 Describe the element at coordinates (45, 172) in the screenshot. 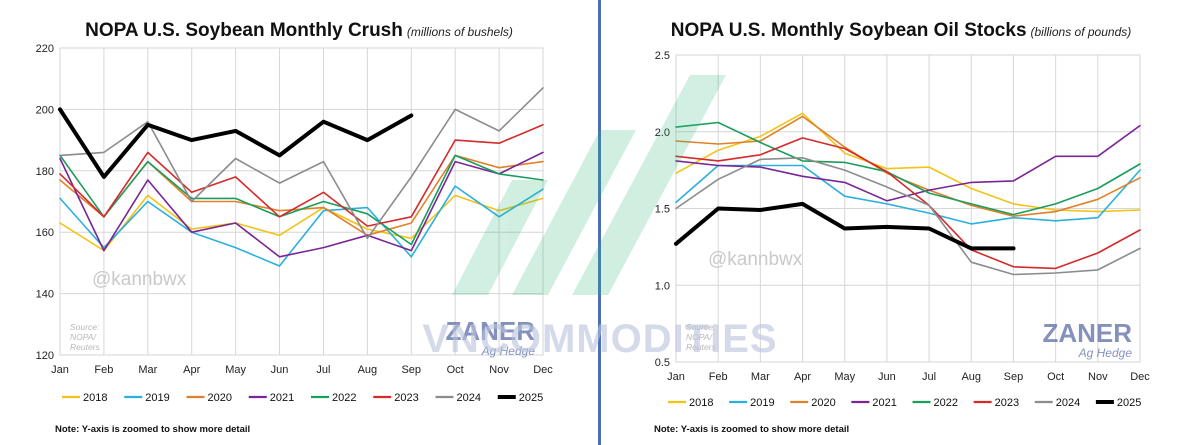

I see `y-tick-label: 180` at that location.